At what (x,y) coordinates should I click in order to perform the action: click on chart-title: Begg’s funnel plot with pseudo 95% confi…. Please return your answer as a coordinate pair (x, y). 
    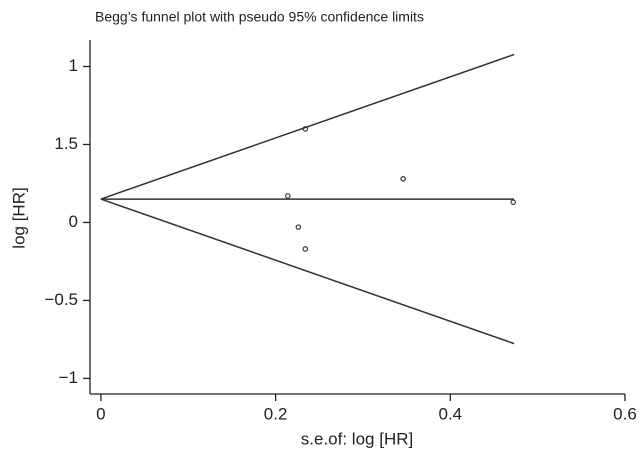
    Looking at the image, I should click on (259, 17).